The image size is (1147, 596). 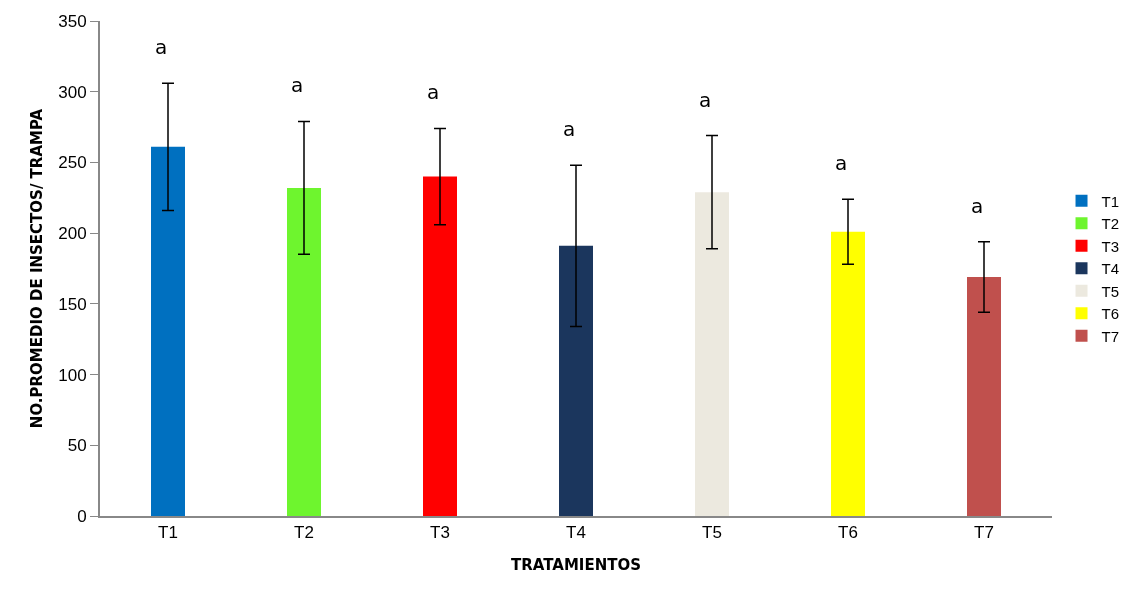 I want to click on x-tick-label: T4, so click(x=576, y=533).